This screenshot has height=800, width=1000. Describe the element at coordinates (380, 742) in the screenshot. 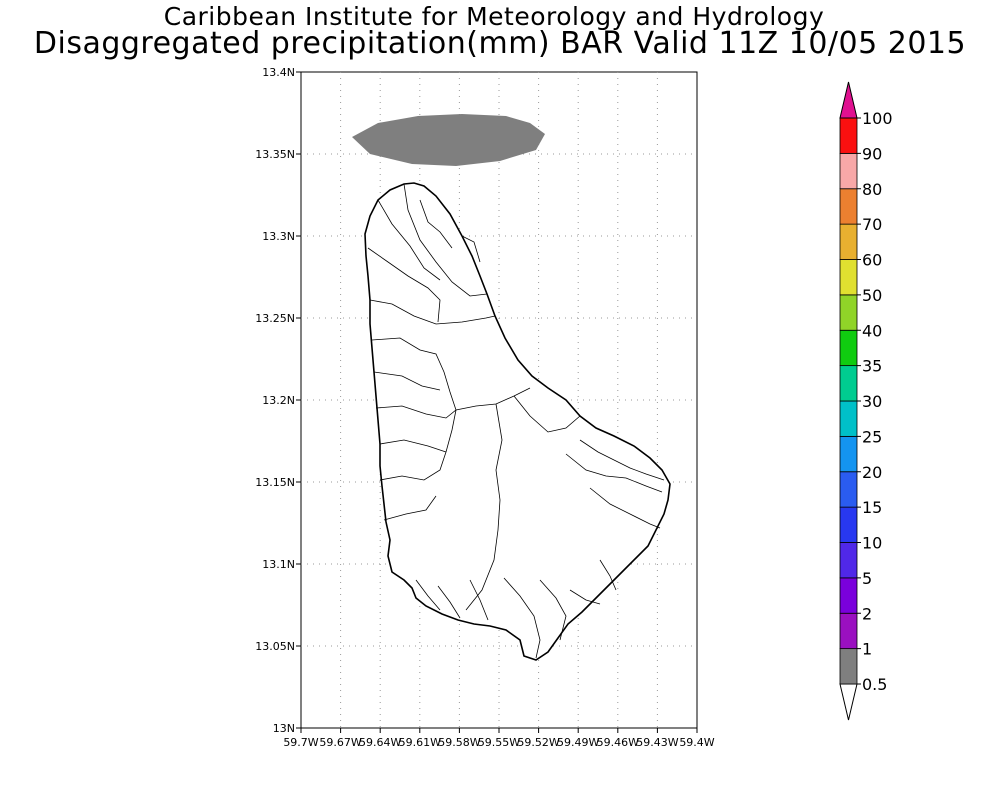

I see `lon-tick-label: 59.64W` at that location.